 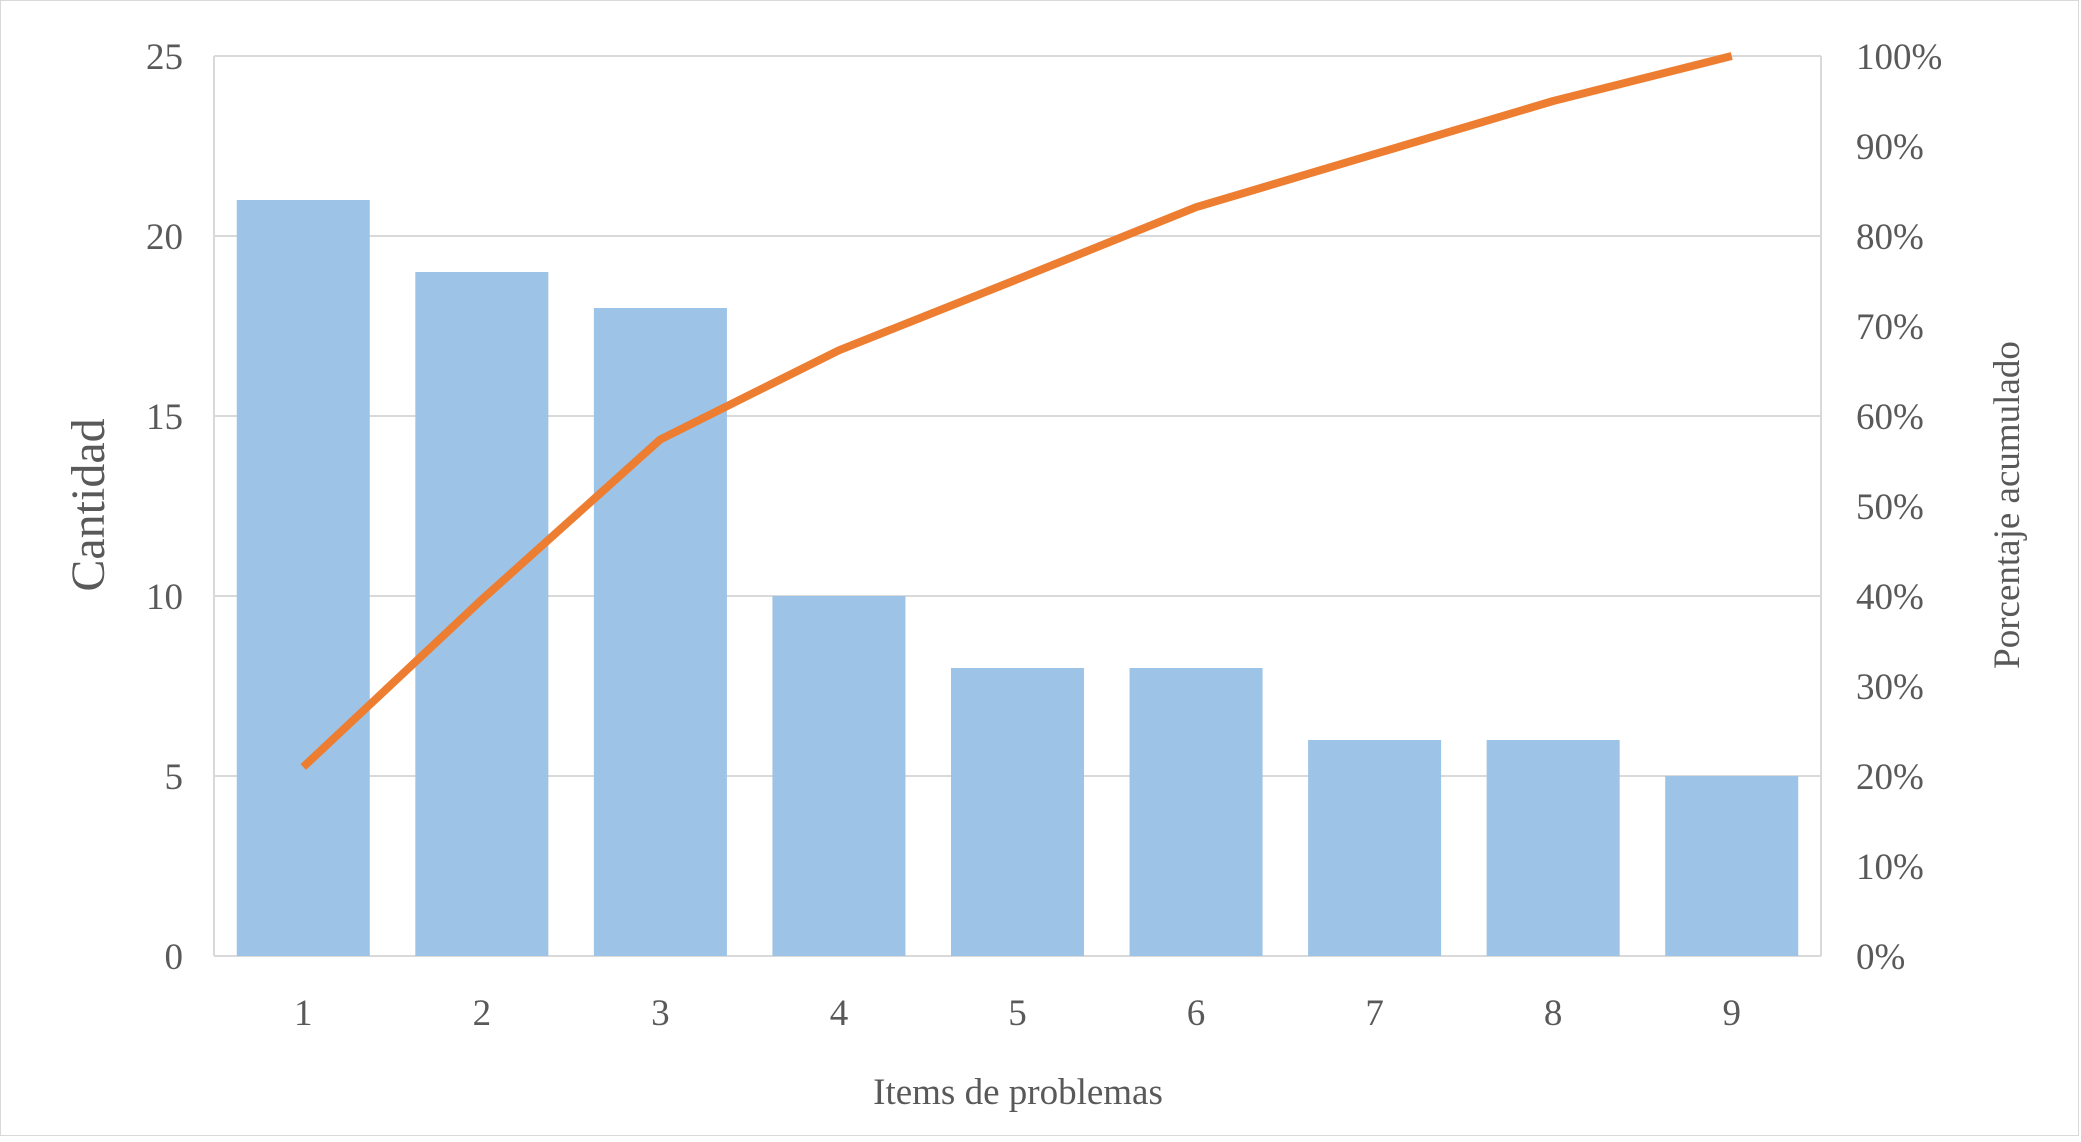 I want to click on y-tick-label: 25, so click(x=164, y=57).